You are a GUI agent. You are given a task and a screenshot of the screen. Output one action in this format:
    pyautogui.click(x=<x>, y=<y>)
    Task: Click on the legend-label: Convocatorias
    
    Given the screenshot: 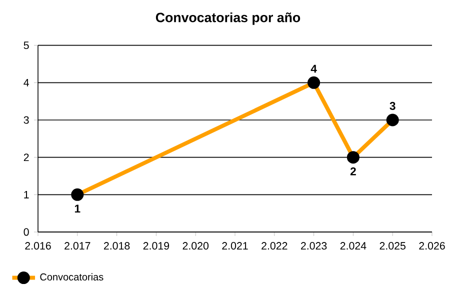 What is the action you would take?
    pyautogui.click(x=72, y=277)
    